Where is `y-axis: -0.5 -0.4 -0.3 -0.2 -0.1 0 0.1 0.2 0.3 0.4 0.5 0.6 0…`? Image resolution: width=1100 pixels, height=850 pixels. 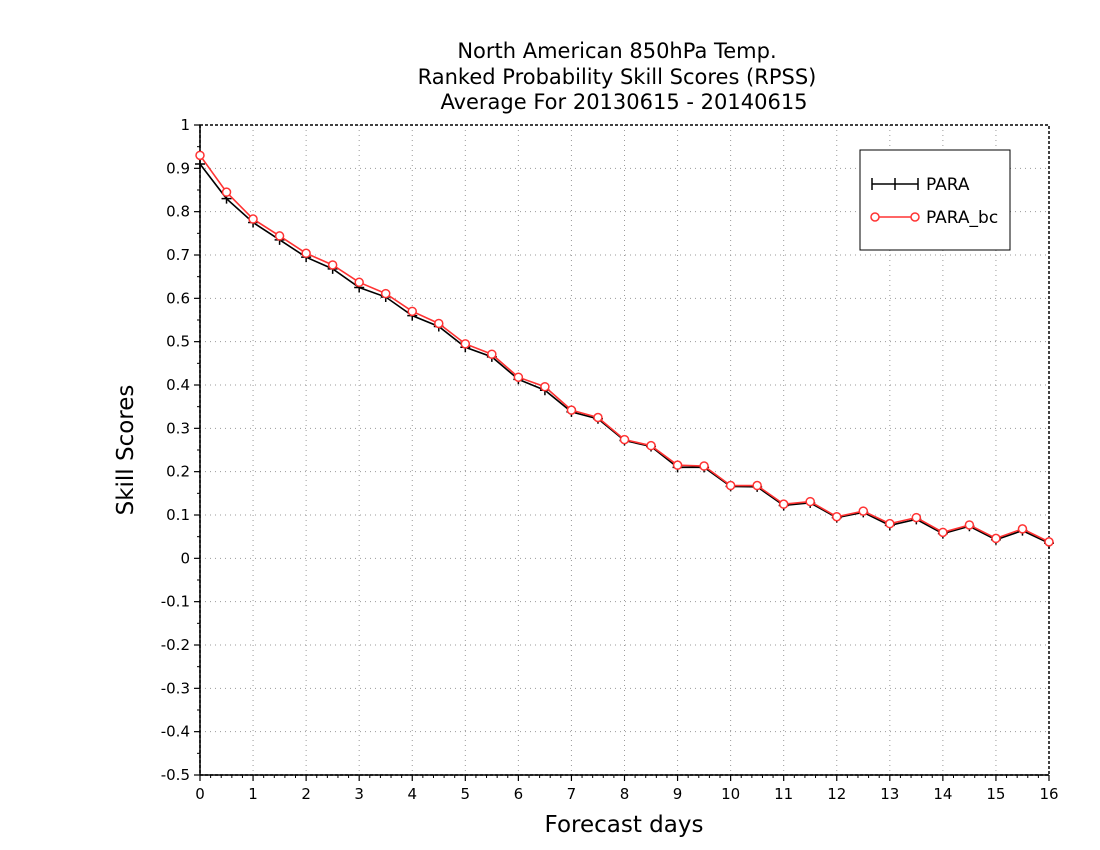
y-axis: -0.5 -0.4 -0.3 -0.2 -0.1 0 0.1 0.2 0.3 0.4 0.5 0.6 0… is located at coordinates (180, 450).